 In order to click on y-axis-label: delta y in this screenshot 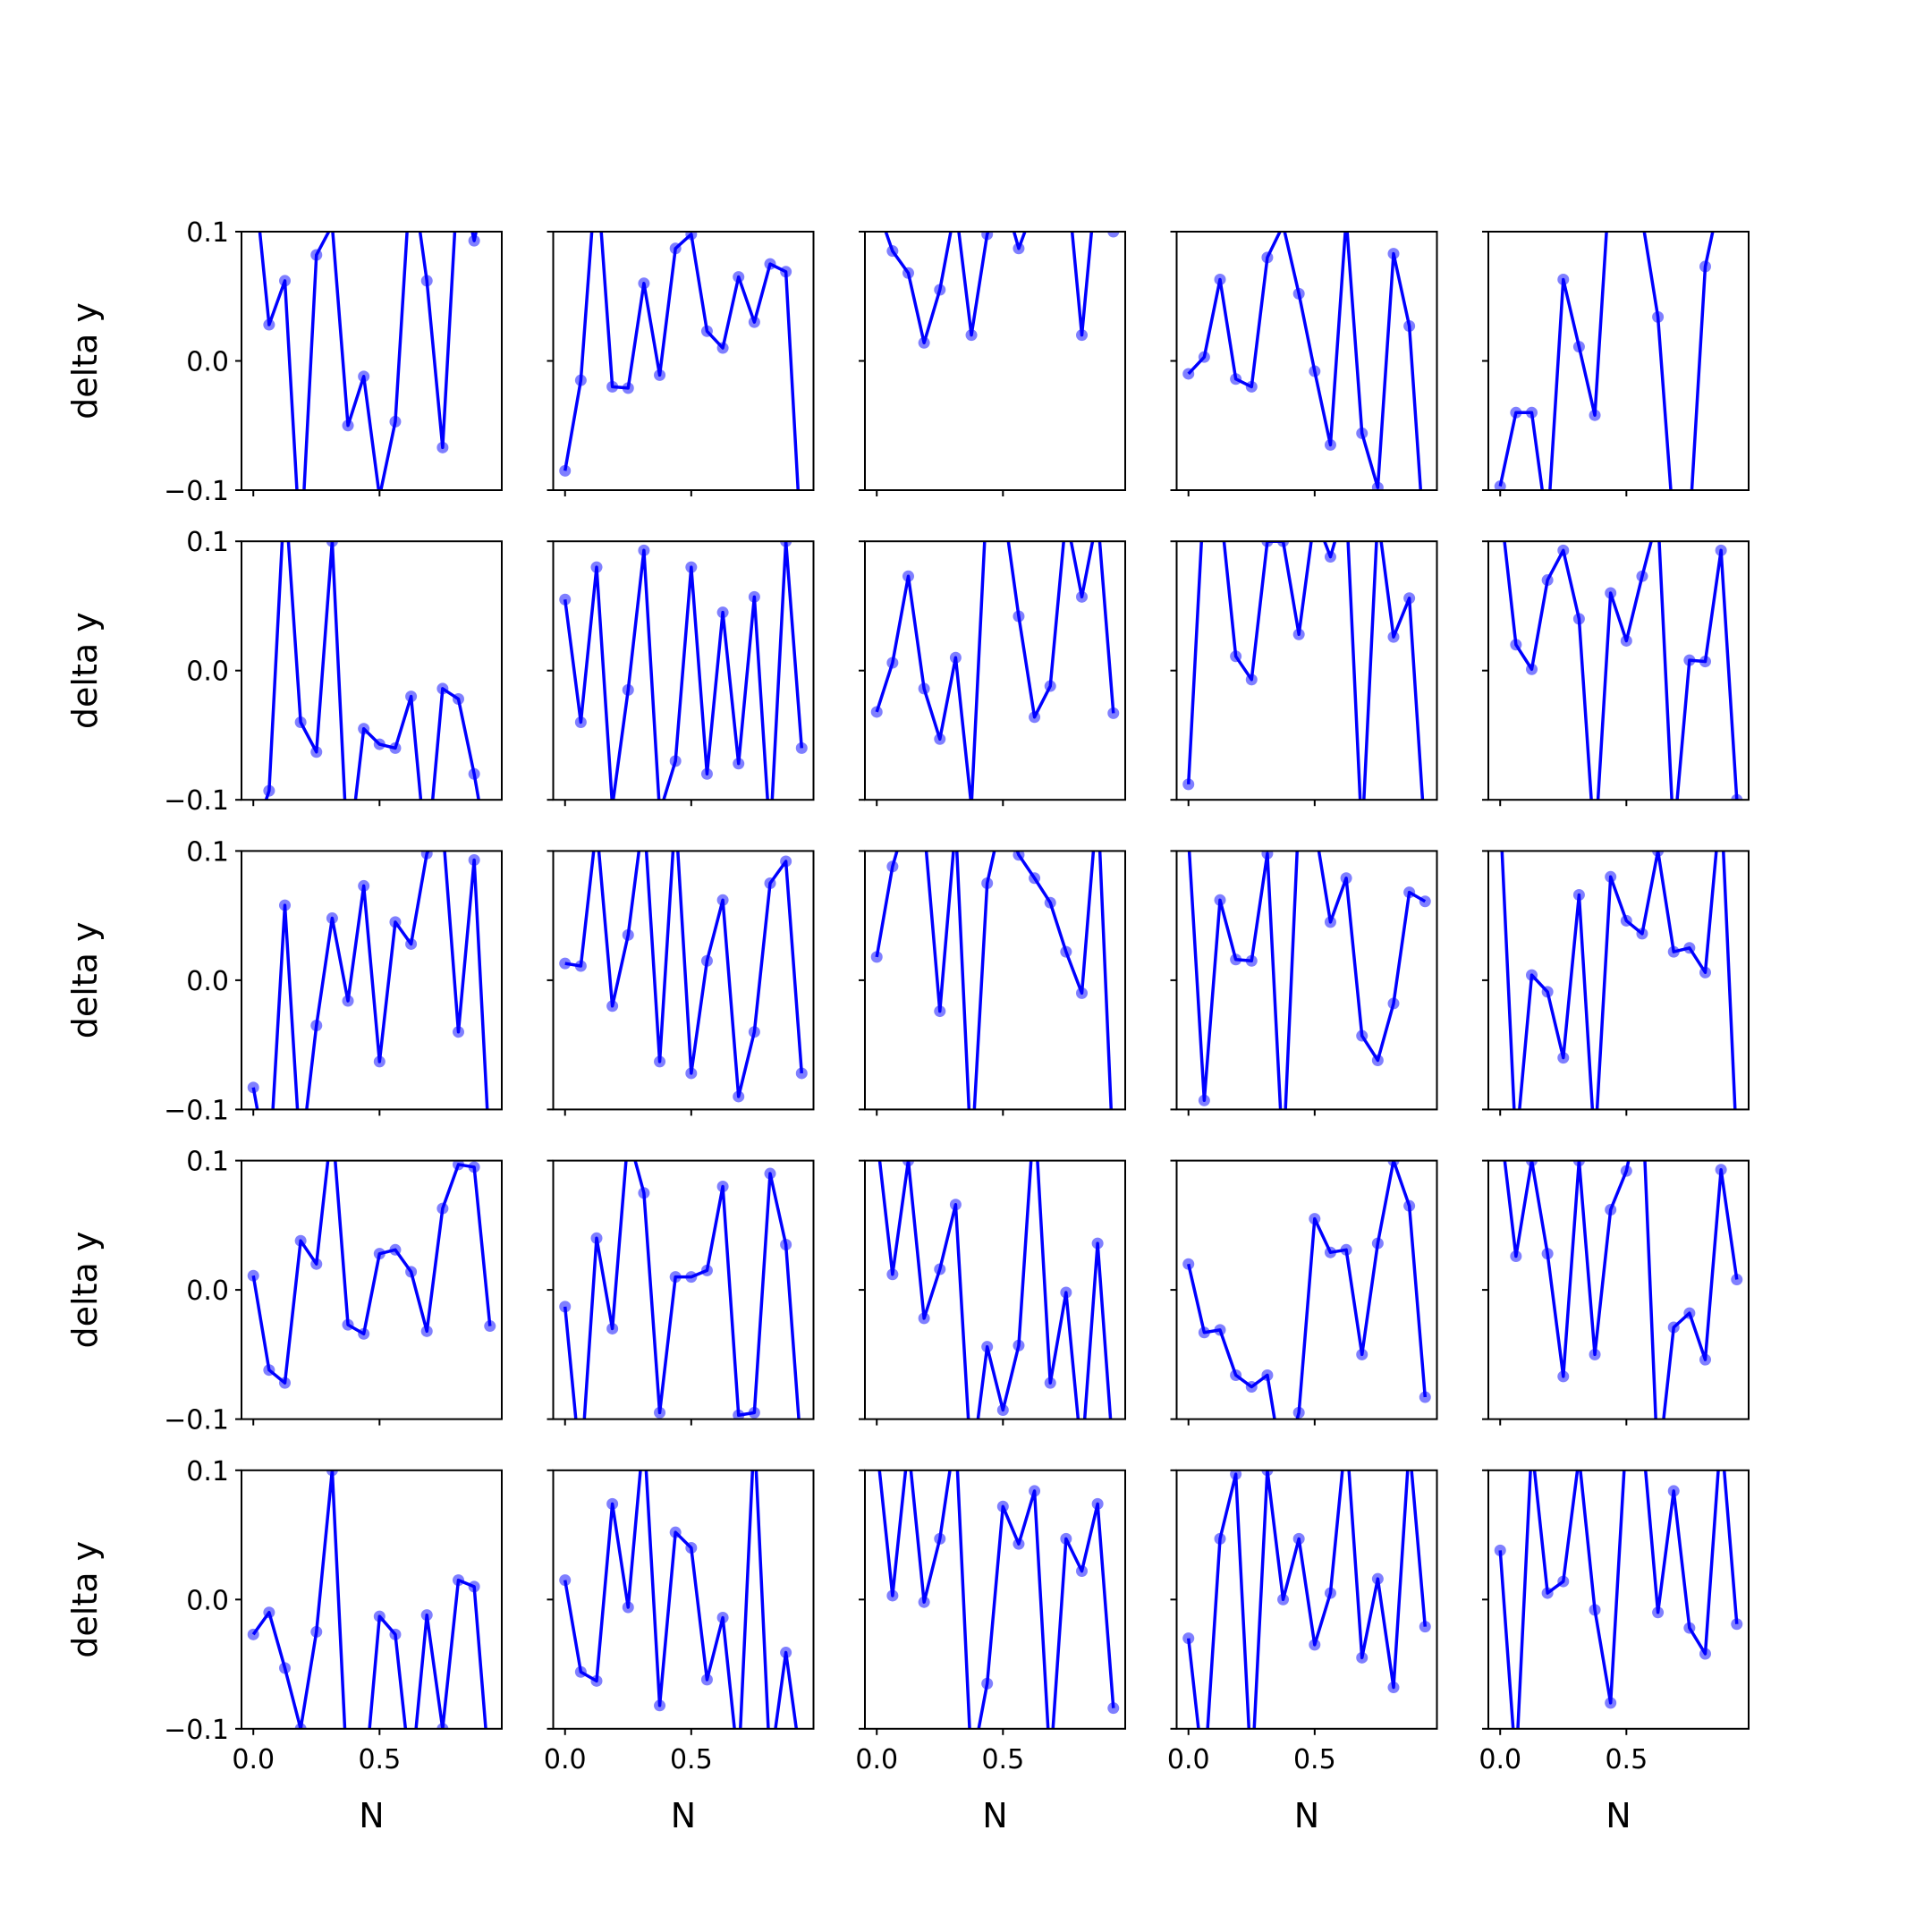, I will do `click(85, 1290)`.